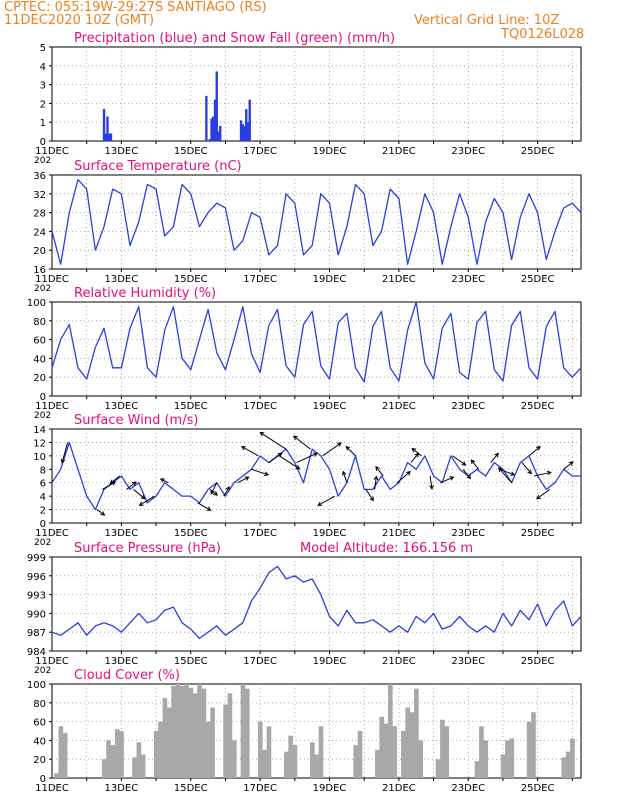 This screenshot has width=618, height=800. Describe the element at coordinates (122, 151) in the screenshot. I see `precip-xtick-label: 13DEC` at that location.